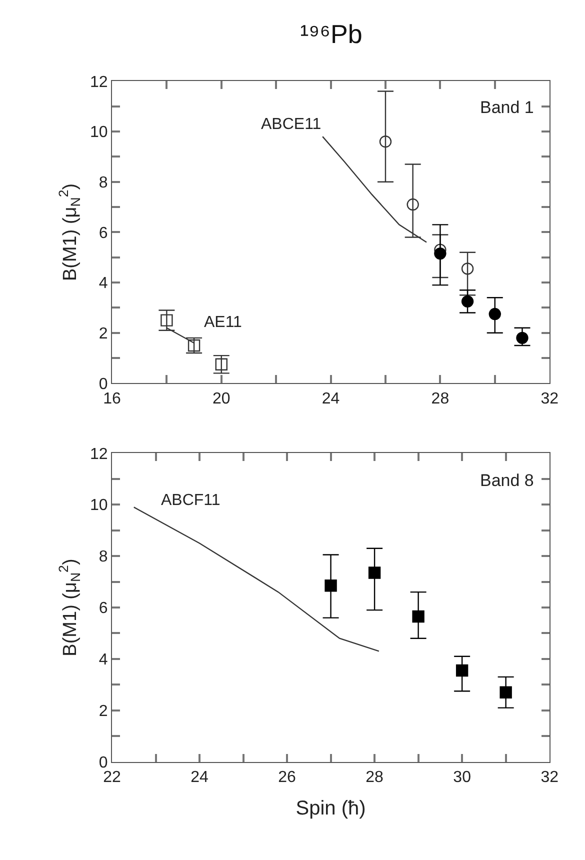  Describe the element at coordinates (462, 777) in the screenshot. I see `x-tick-label: 30` at that location.